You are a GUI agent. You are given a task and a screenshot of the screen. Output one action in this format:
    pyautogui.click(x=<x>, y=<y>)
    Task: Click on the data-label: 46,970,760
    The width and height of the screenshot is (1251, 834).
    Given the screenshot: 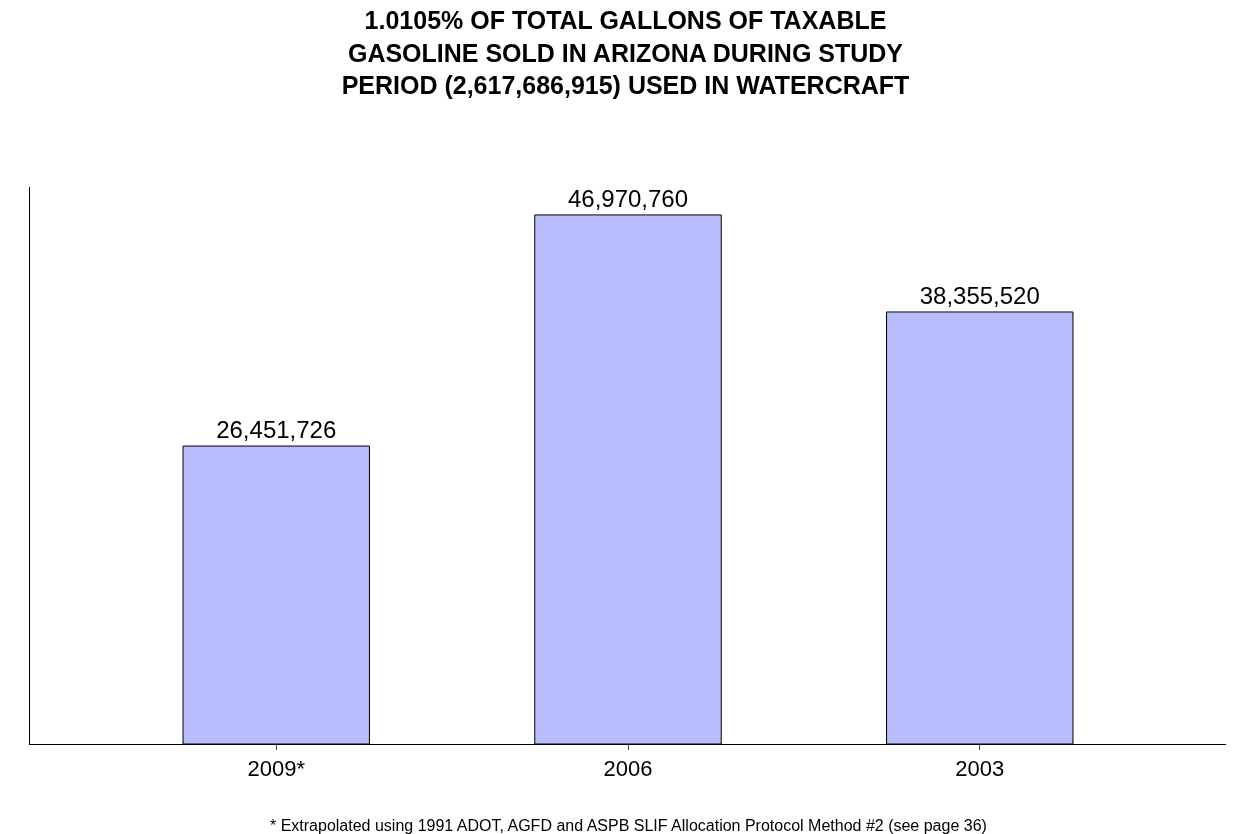 What is the action you would take?
    pyautogui.click(x=628, y=198)
    